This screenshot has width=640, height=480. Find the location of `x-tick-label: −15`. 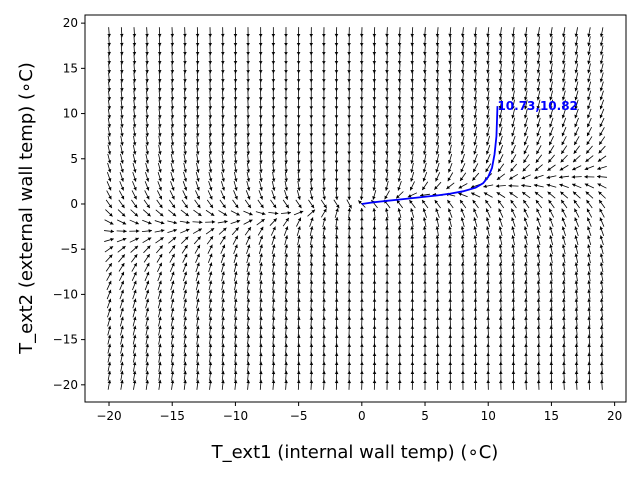

x-tick-label: −15 is located at coordinates (172, 416).